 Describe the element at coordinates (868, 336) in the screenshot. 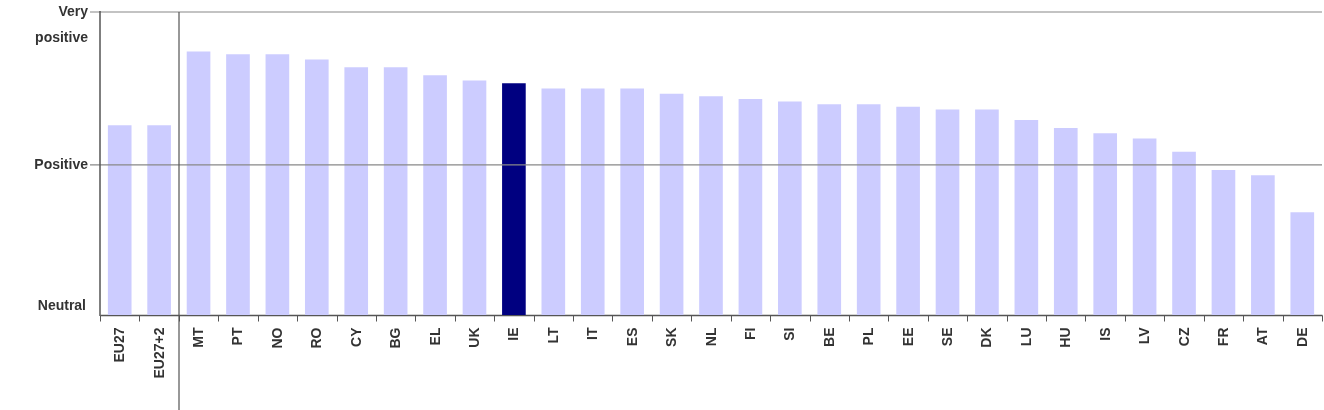

I see `x-tick-label: PL` at that location.